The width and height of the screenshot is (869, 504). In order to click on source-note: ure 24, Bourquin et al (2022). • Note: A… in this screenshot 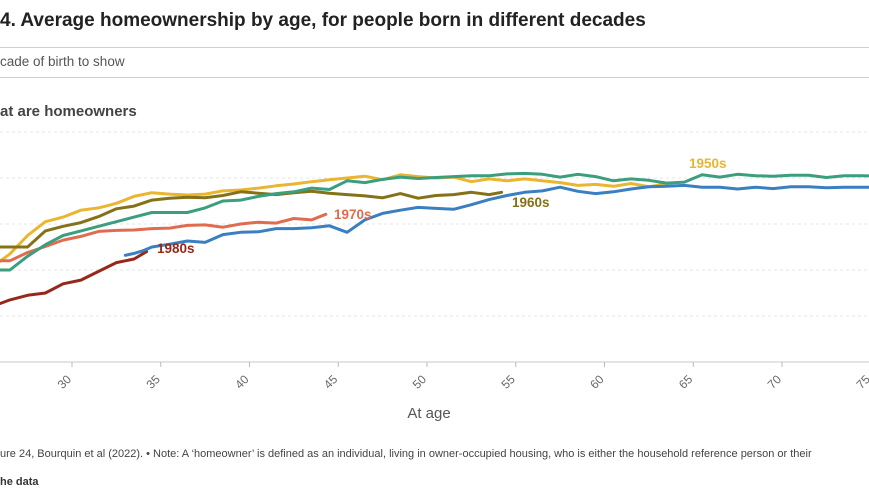, I will do `click(406, 454)`.